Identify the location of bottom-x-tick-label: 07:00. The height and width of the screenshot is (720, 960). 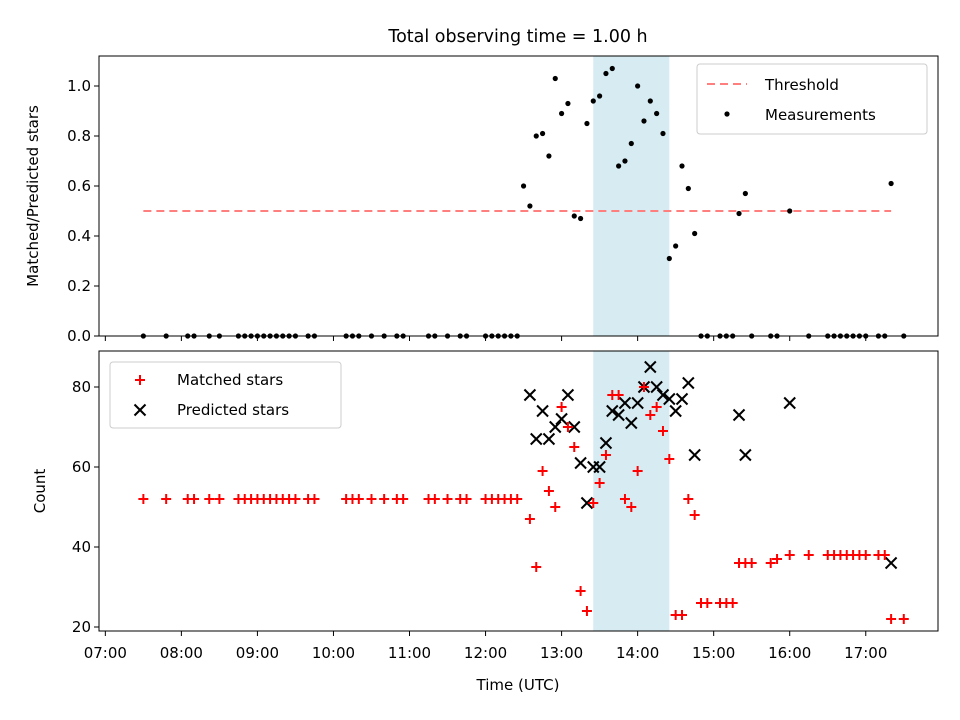
(105, 653).